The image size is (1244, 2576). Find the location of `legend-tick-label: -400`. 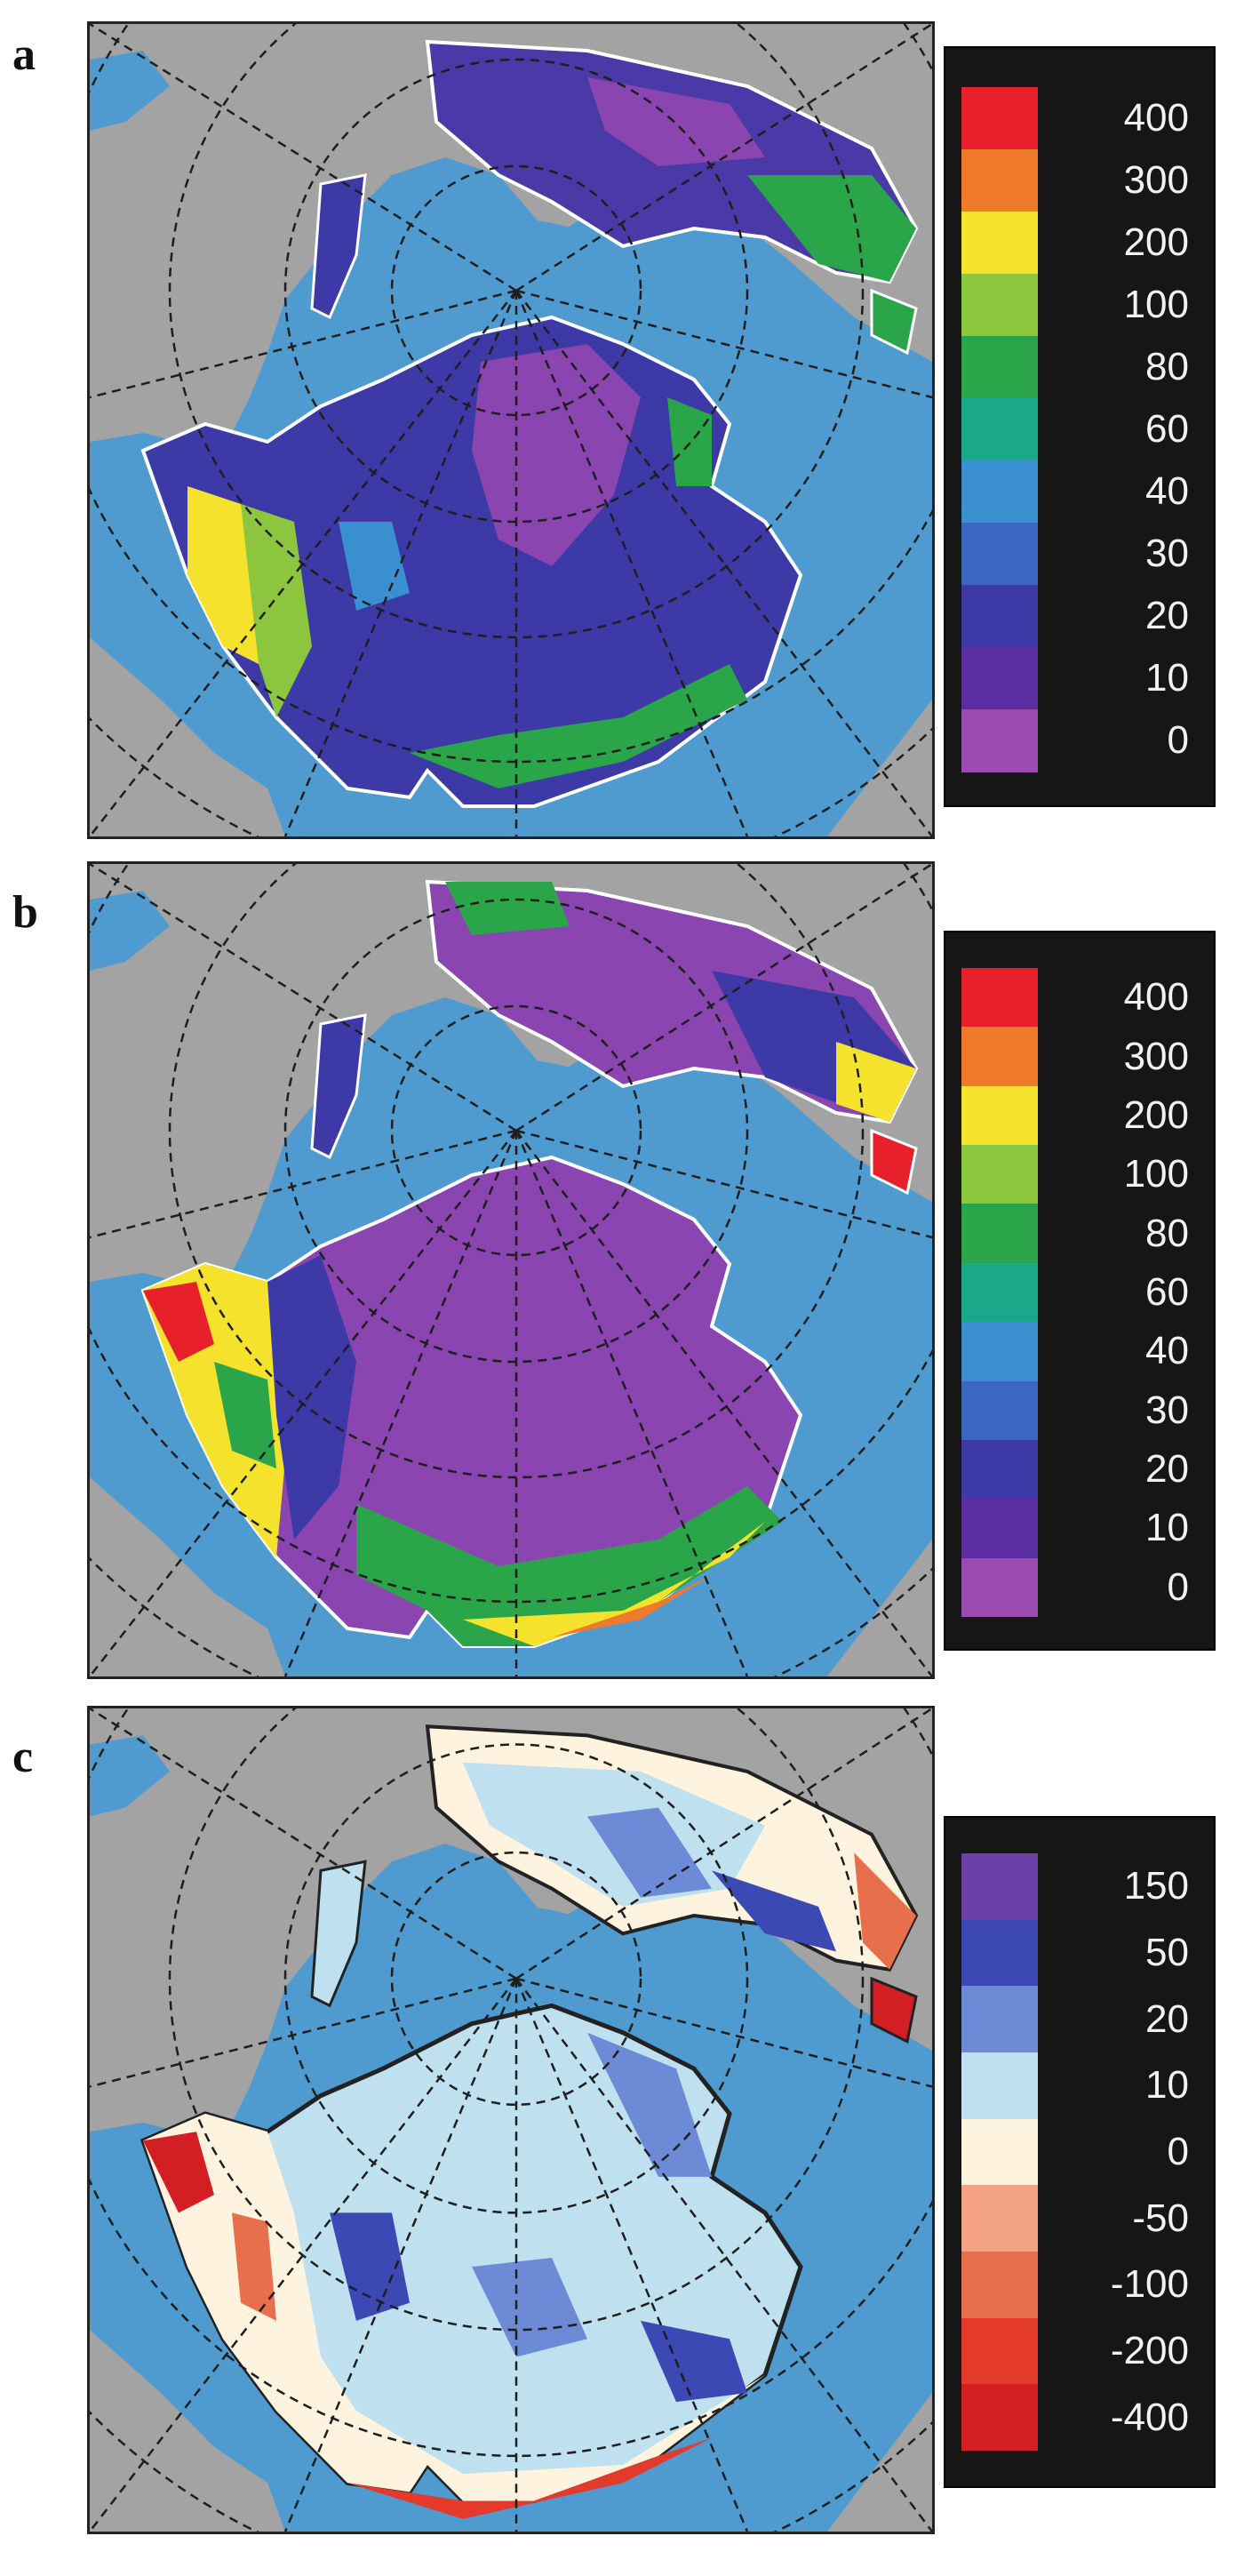

legend-tick-label: -400 is located at coordinates (1149, 2417).